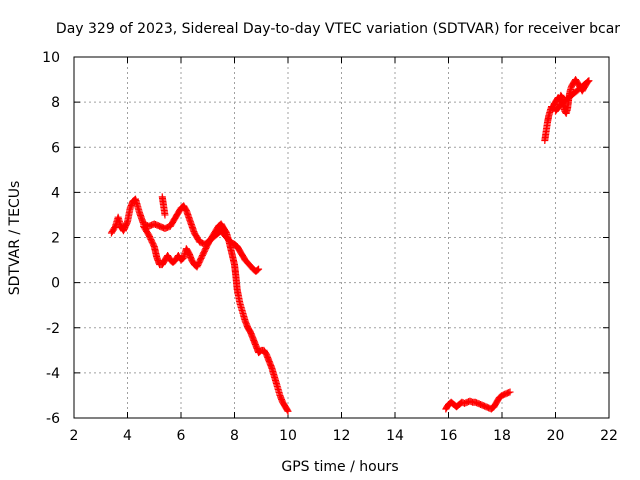 The width and height of the screenshot is (640, 480). Describe the element at coordinates (53, 329) in the screenshot. I see `y-tick-label: -2` at that location.